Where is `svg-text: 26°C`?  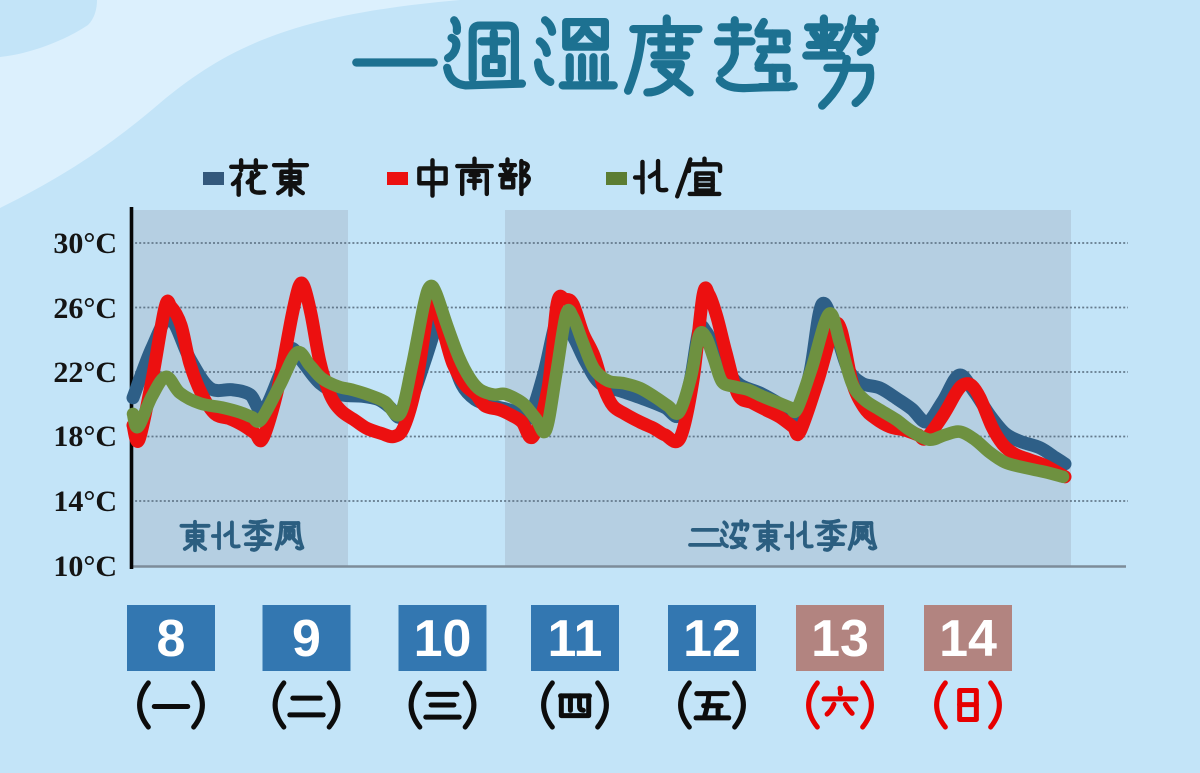 svg-text: 26°C is located at coordinates (85, 308).